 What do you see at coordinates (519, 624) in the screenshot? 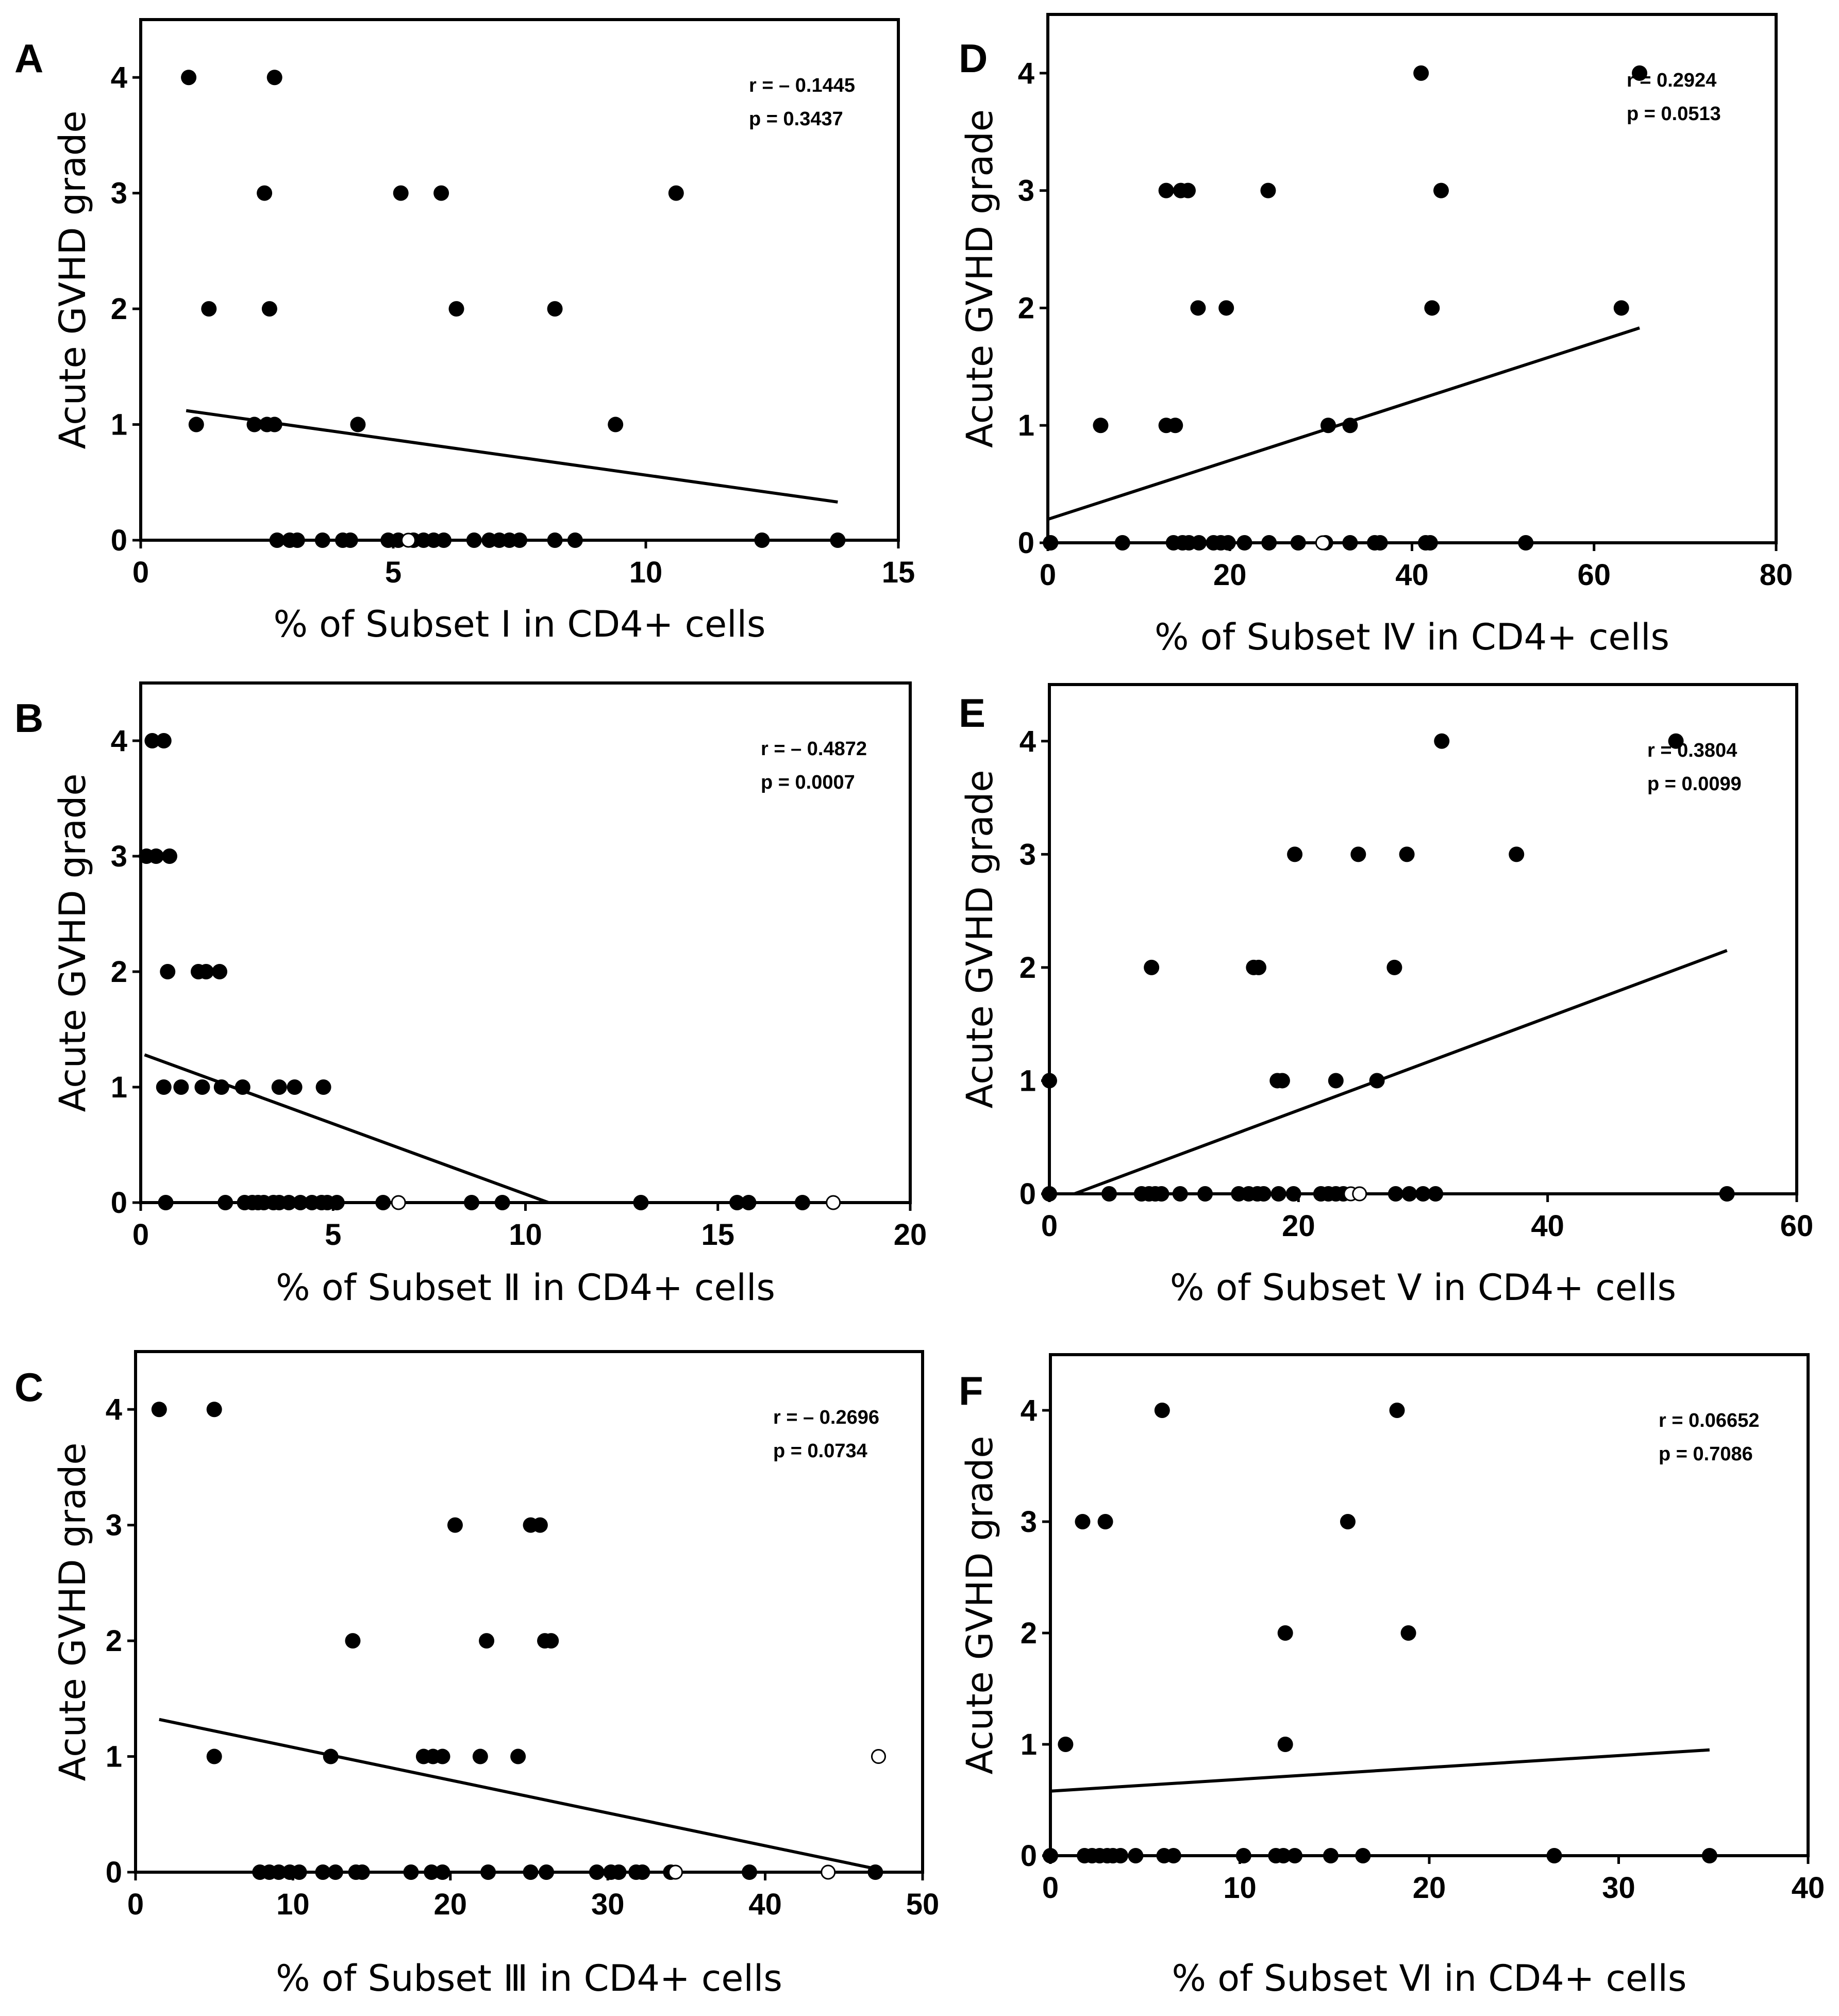
I see `x-axis-label: % of Subset Ⅰ in CD4+ cells` at bounding box center [519, 624].